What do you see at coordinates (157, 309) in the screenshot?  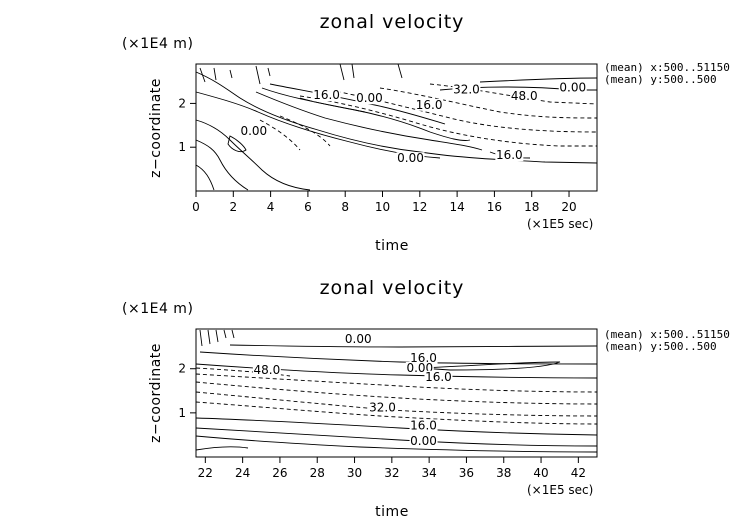 I see `chart-2-y-unit: (×1E4 m)` at bounding box center [157, 309].